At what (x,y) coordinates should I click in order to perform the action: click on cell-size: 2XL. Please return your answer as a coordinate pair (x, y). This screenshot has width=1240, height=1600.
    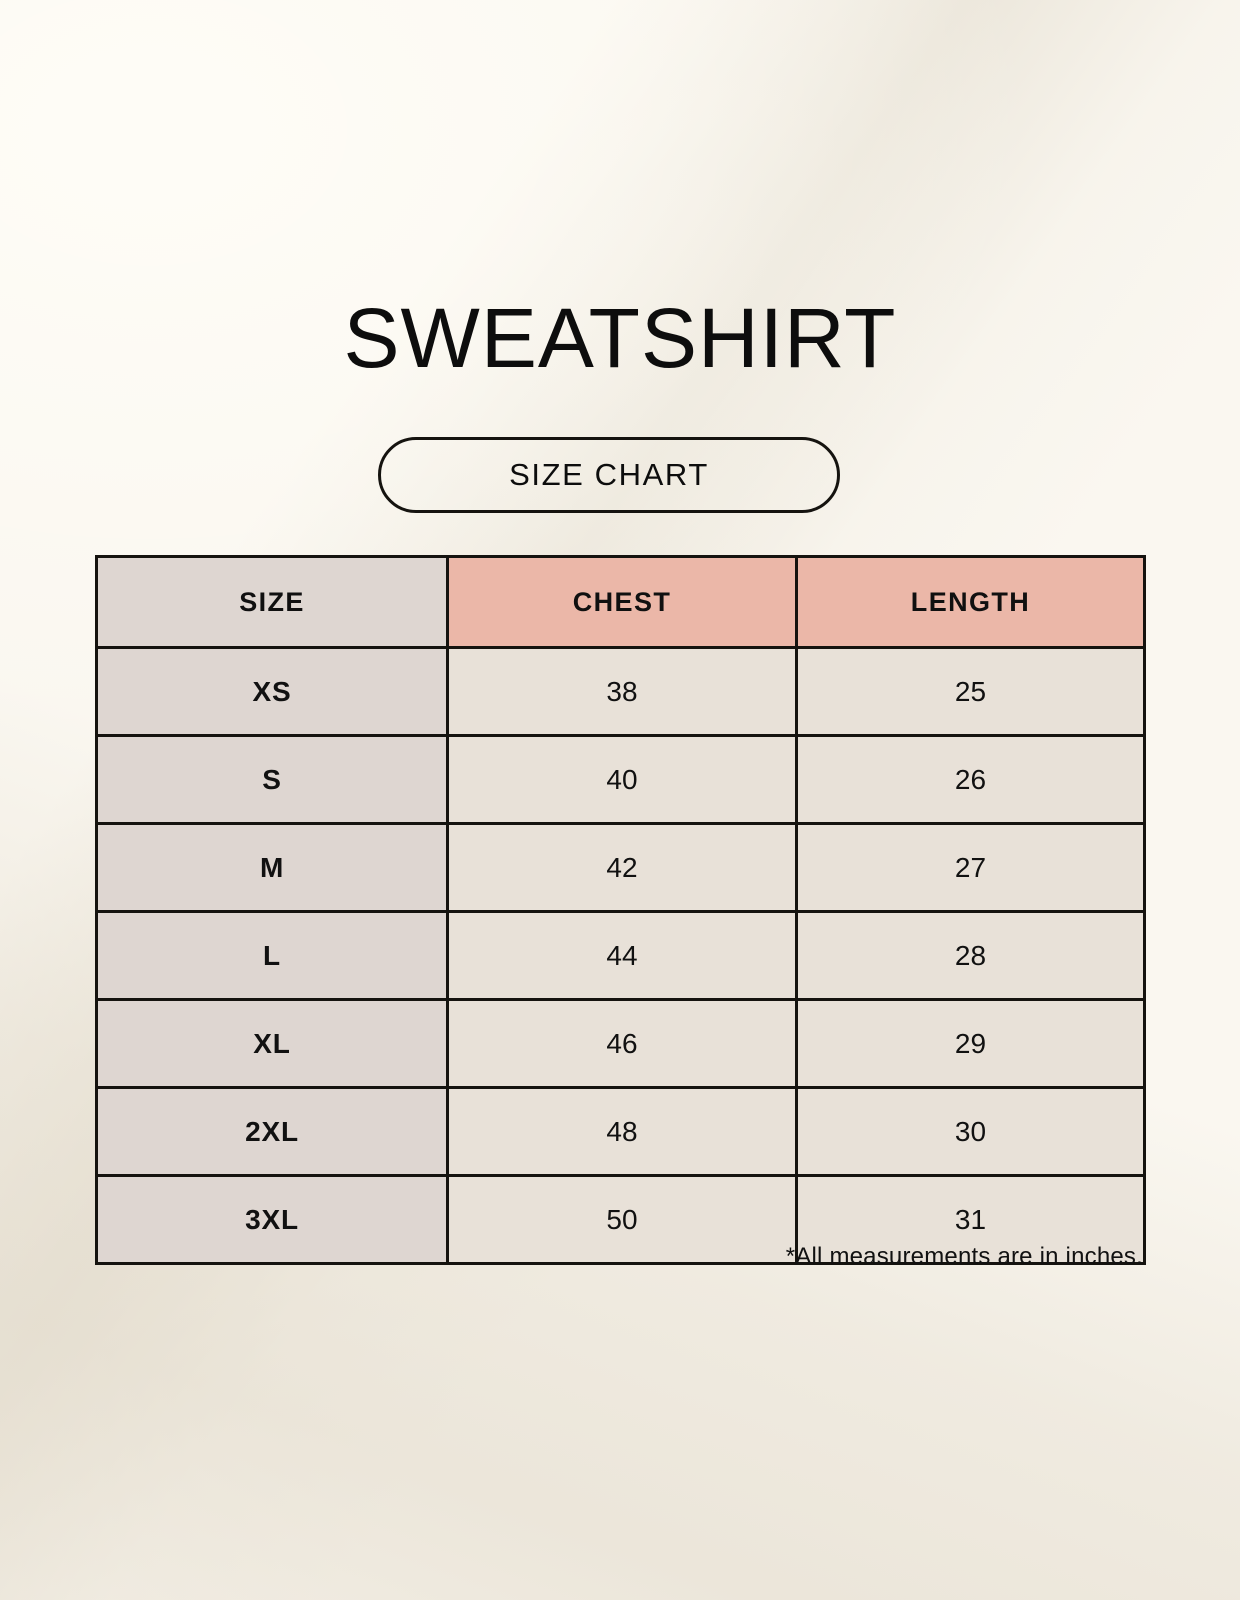
    Looking at the image, I should click on (272, 1131).